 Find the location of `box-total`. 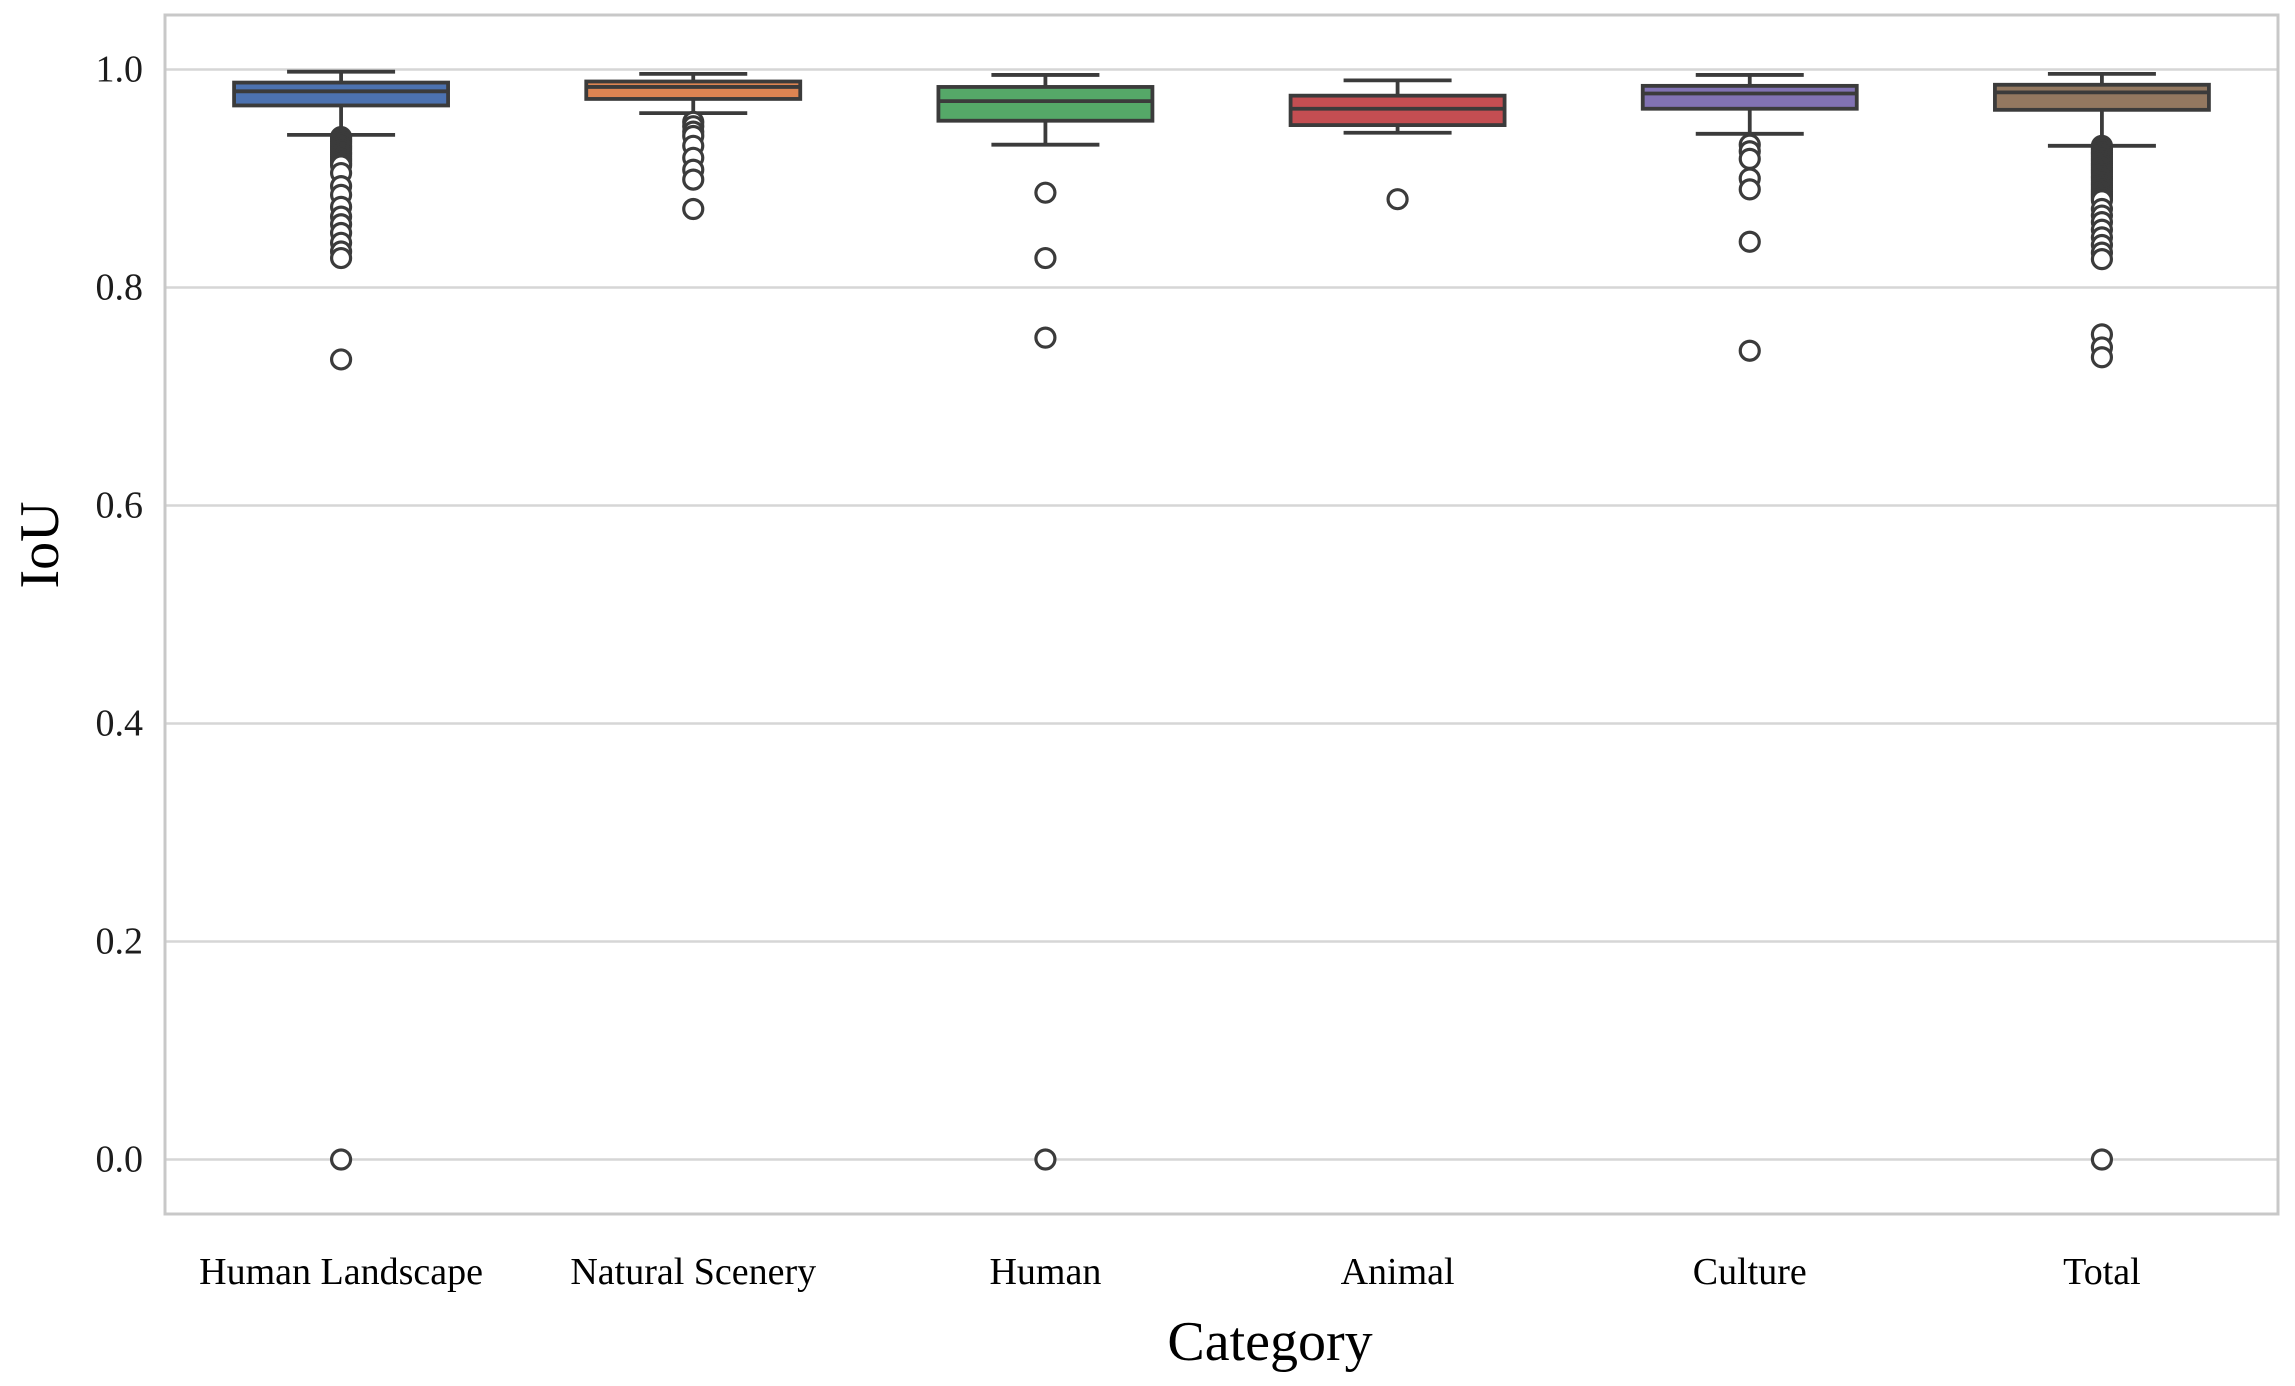

box-total is located at coordinates (2102, 97).